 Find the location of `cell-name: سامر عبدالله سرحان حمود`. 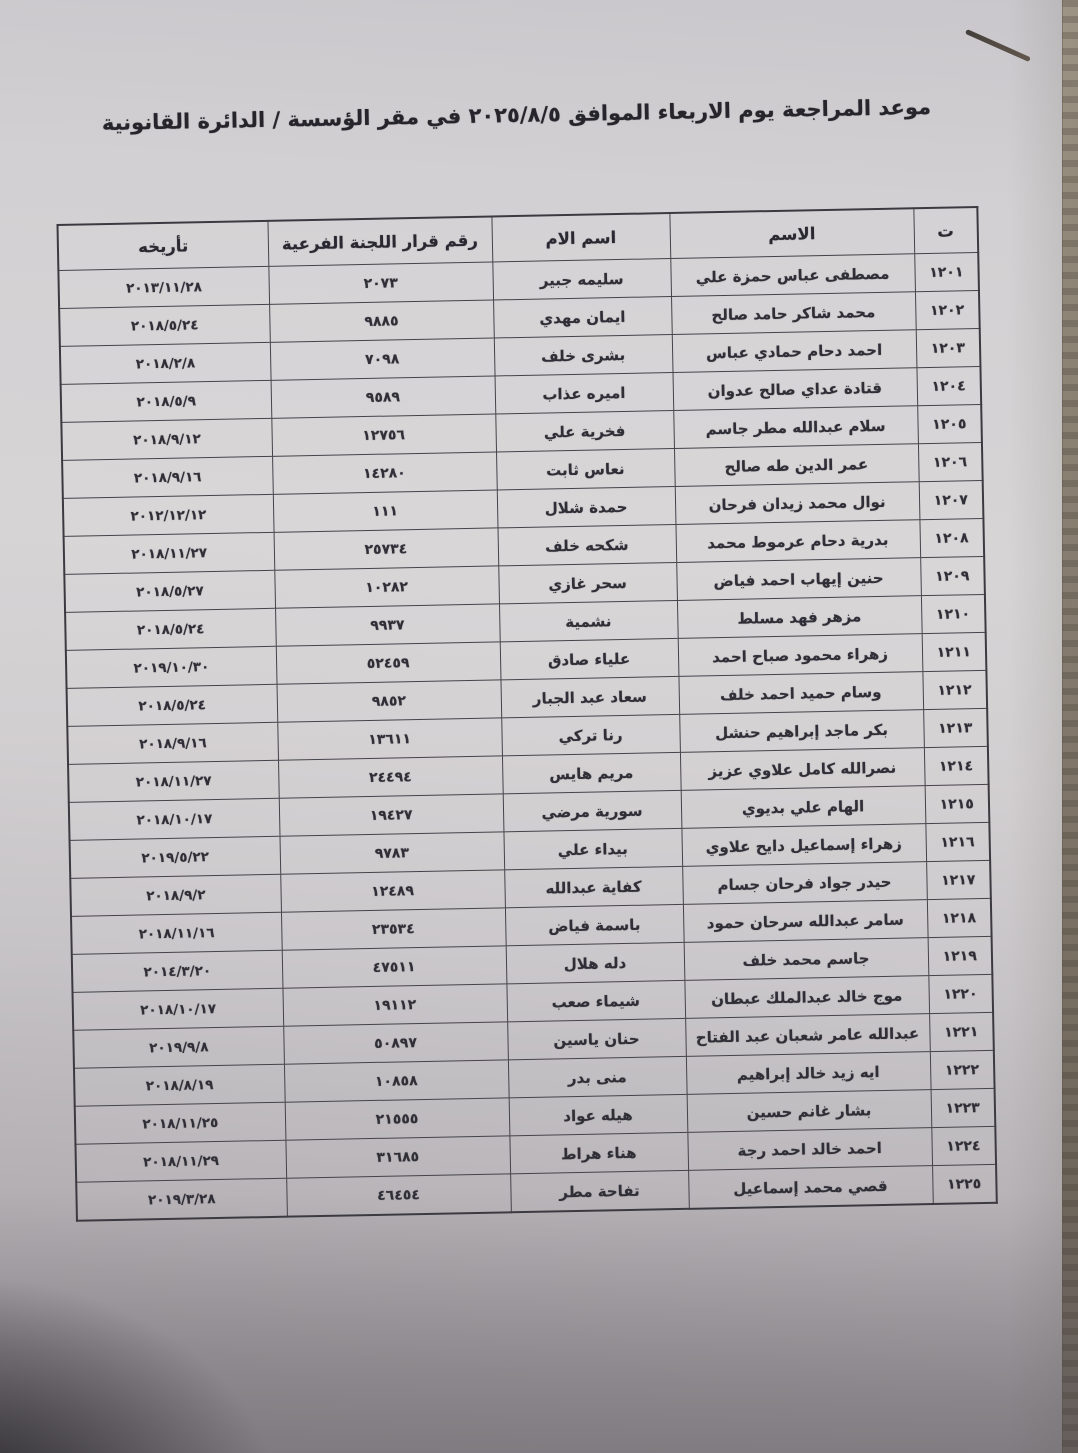

cell-name: سامر عبدالله سرحان حمود is located at coordinates (805, 921).